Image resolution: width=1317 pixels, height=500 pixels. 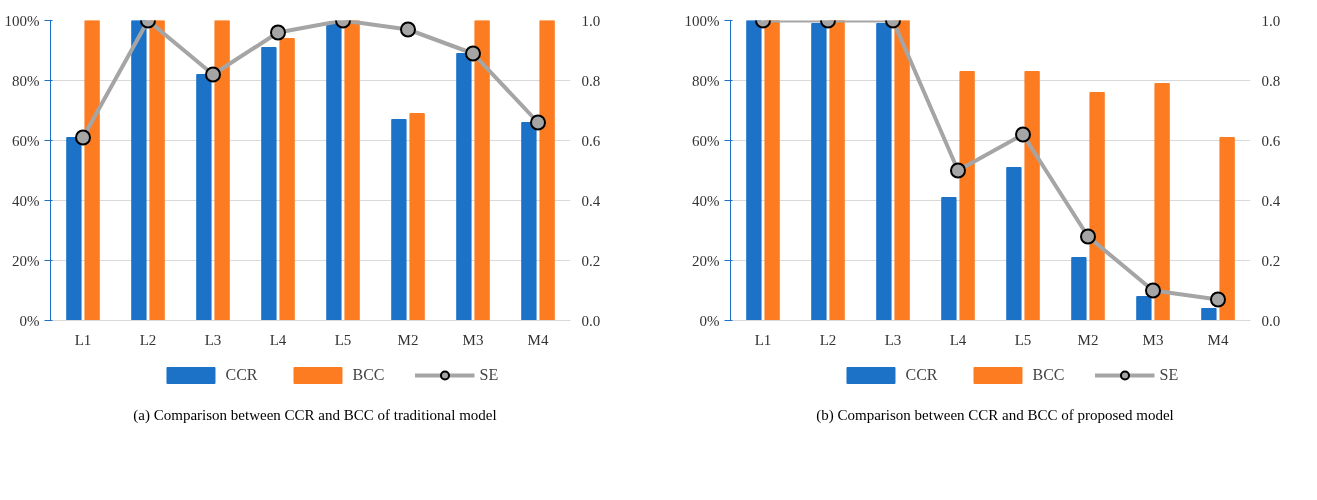 What do you see at coordinates (315, 415) in the screenshot?
I see `text: (a) Comparison between CCR and BCC of traditional model` at bounding box center [315, 415].